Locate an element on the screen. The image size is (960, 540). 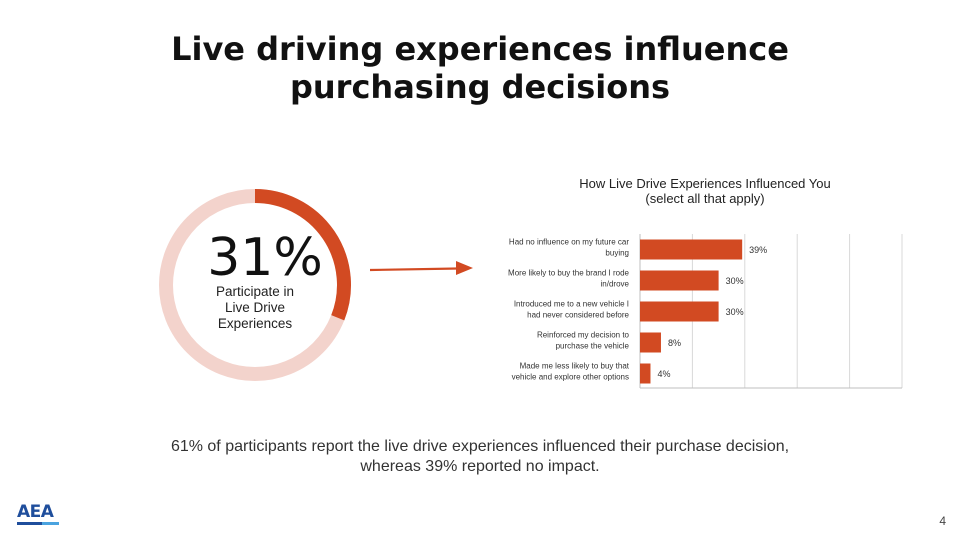
summary-line-2: whereas 39% reported no impact. is located at coordinates (480, 466).